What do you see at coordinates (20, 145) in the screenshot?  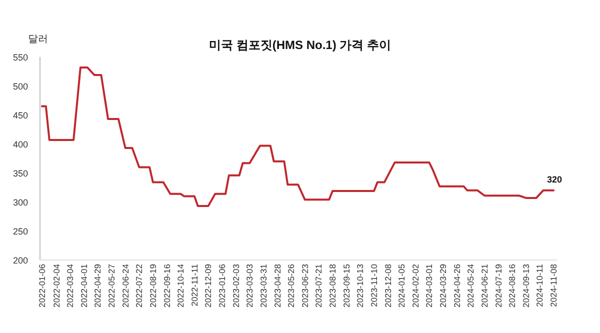 I see `y-tick-label: 400` at bounding box center [20, 145].